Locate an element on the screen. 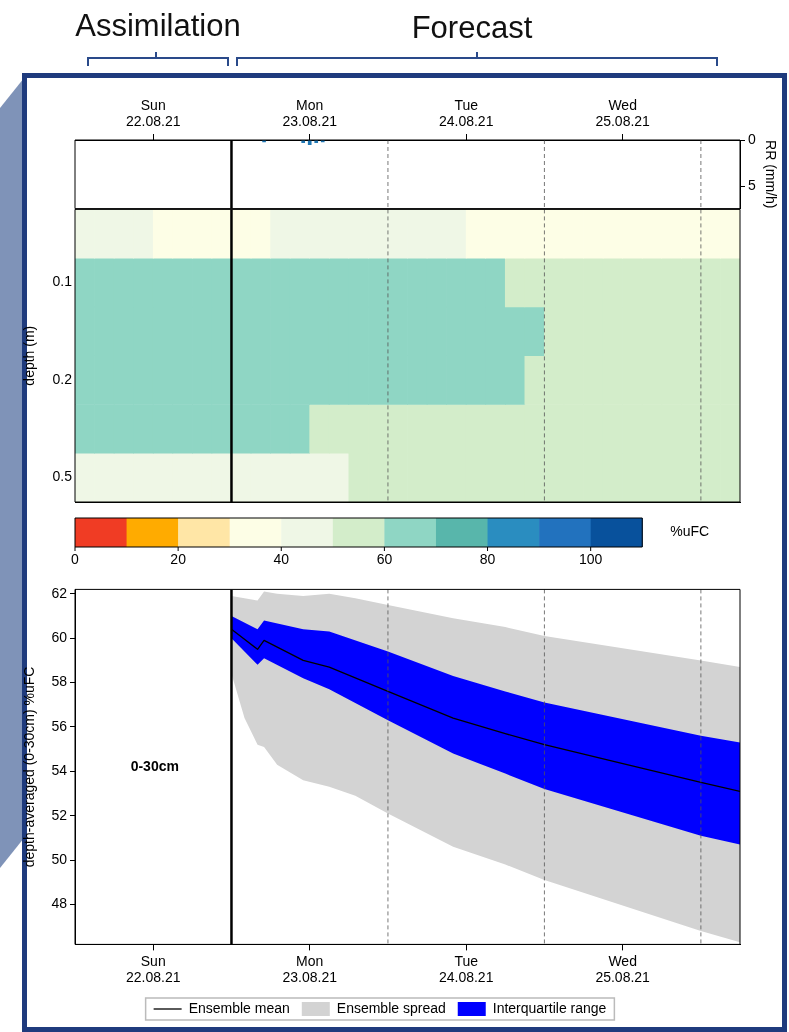 This screenshot has width=789, height=1032. y-axis-title: depth (m) is located at coordinates (29, 355).